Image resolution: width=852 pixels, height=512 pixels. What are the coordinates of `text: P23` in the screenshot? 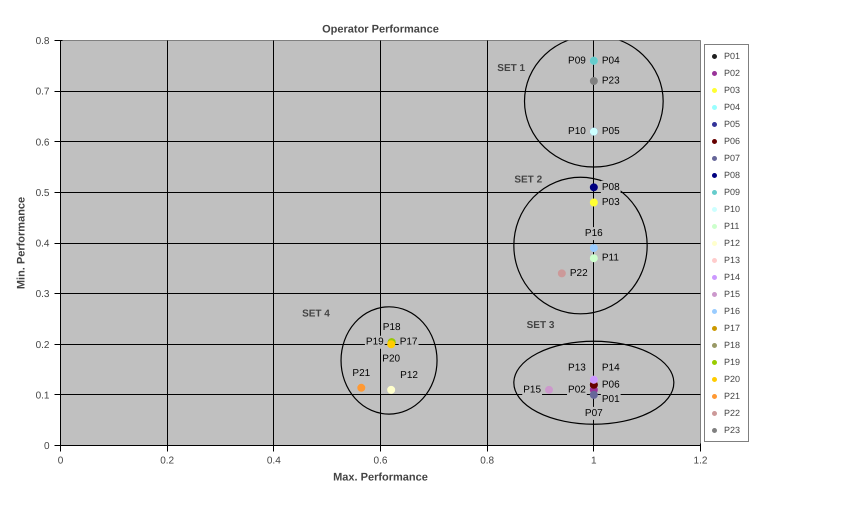 It's located at (611, 81).